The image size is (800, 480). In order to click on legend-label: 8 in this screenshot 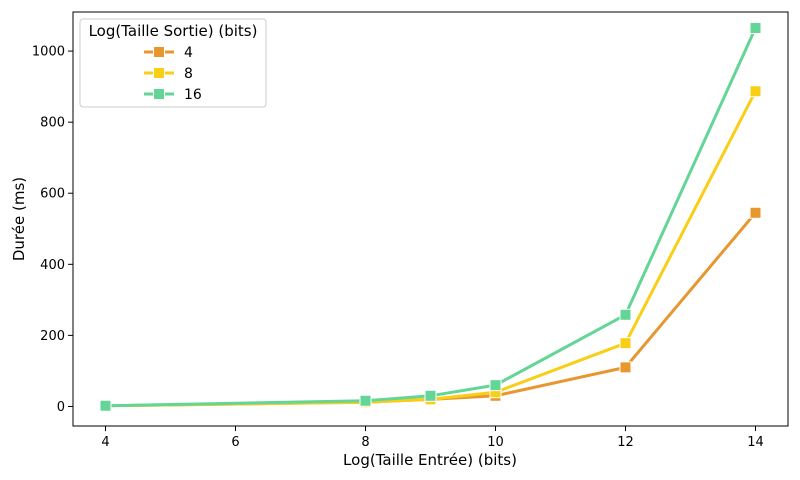, I will do `click(188, 74)`.